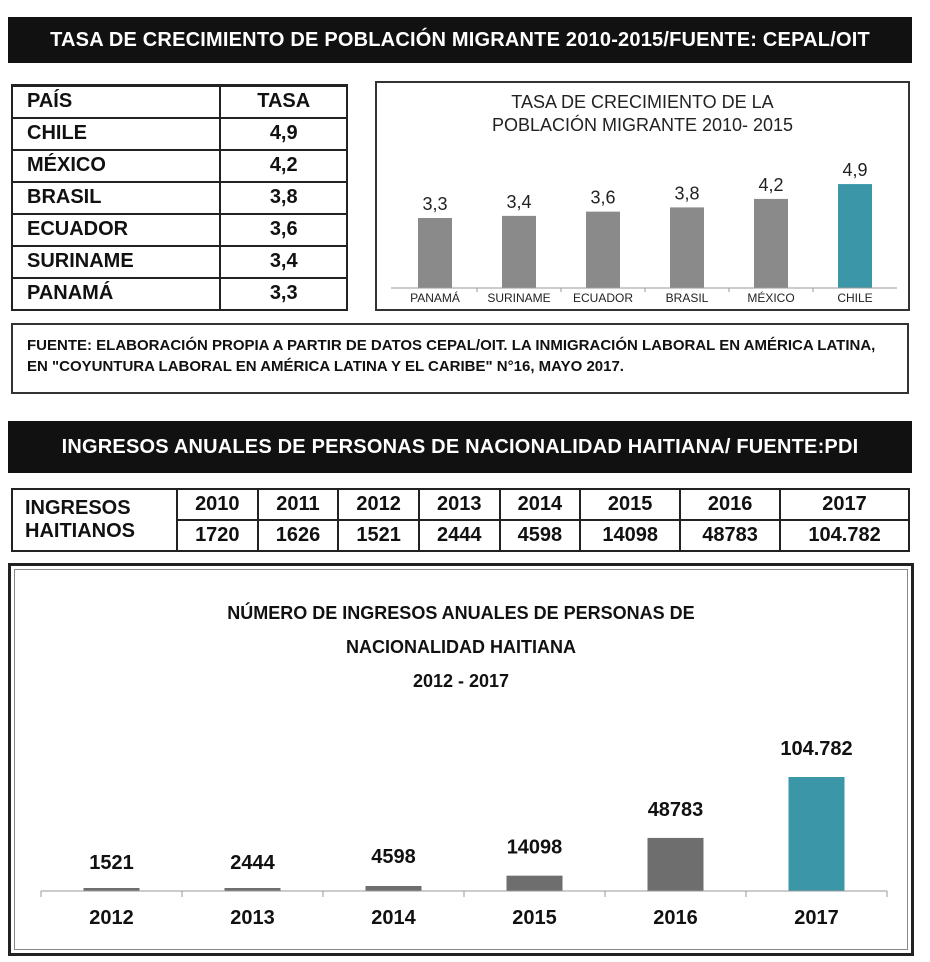 The width and height of the screenshot is (930, 962). What do you see at coordinates (116, 261) in the screenshot?
I see `country-cell: SURINAME` at bounding box center [116, 261].